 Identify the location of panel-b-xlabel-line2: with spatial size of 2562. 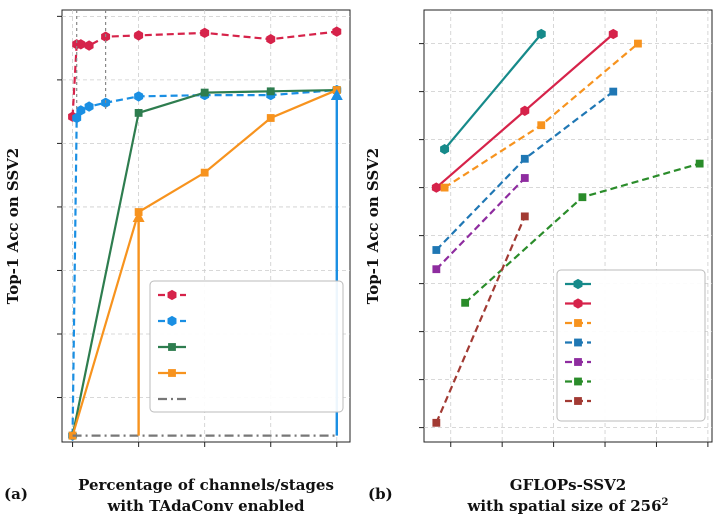
(568, 506).